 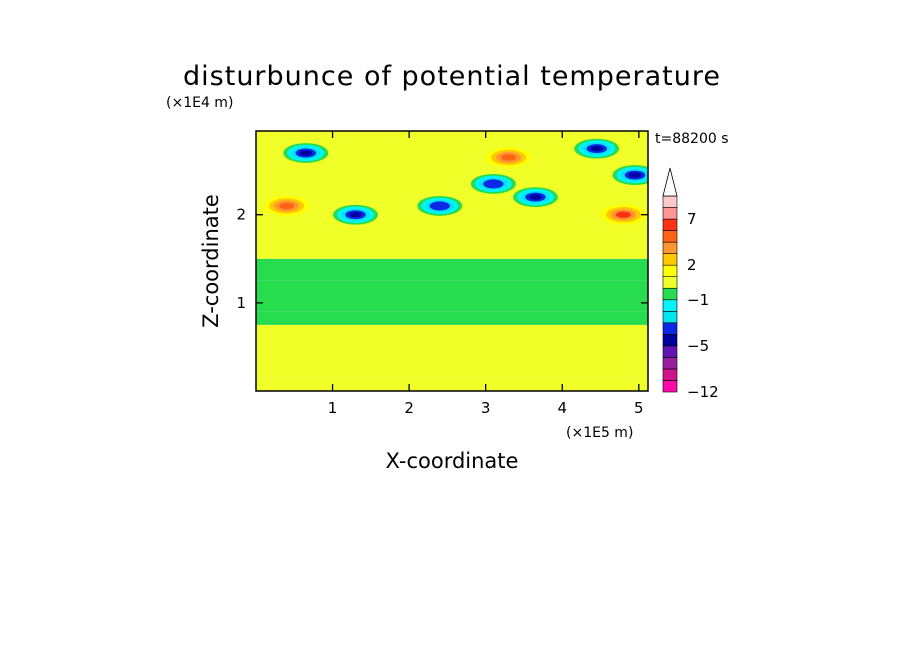 I want to click on chart-title: disturbunce of potential temperature, so click(x=452, y=76).